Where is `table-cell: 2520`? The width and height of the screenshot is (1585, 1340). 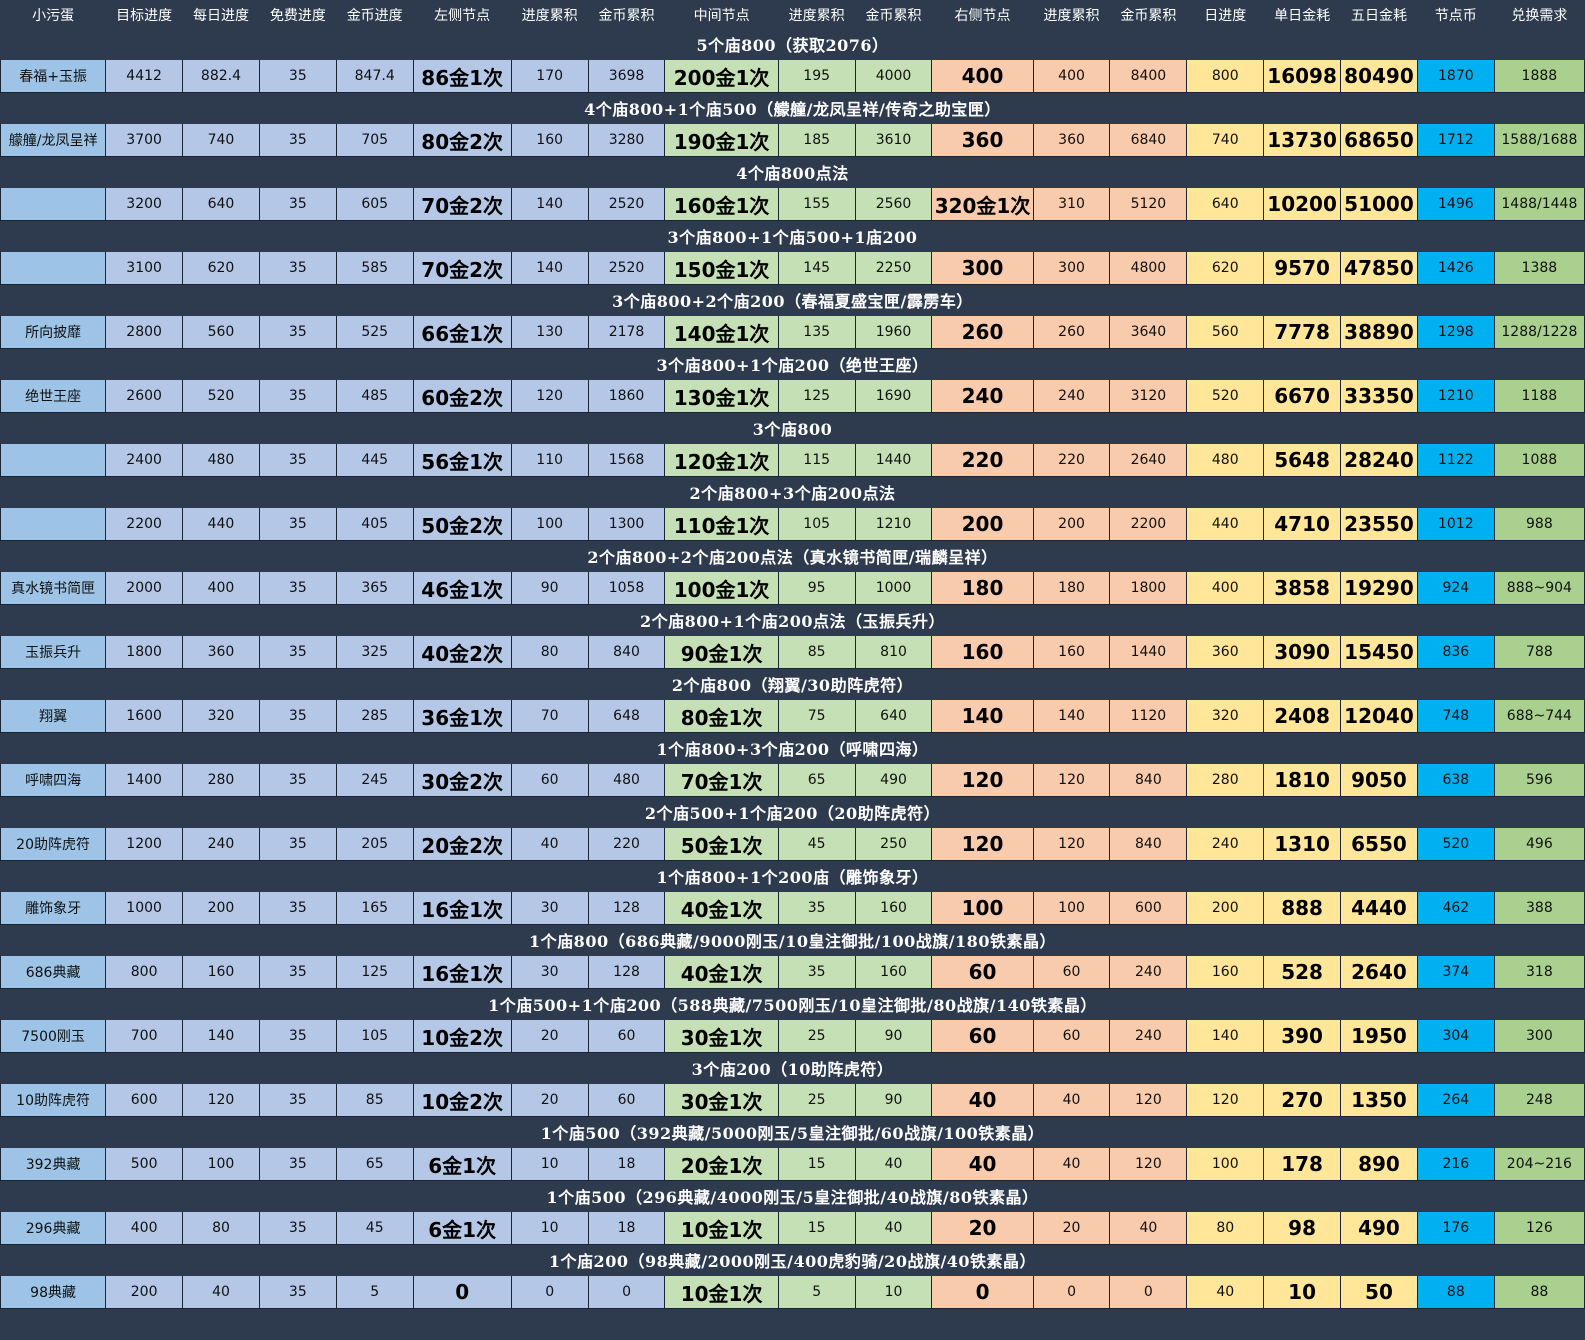
table-cell: 2520 is located at coordinates (626, 204).